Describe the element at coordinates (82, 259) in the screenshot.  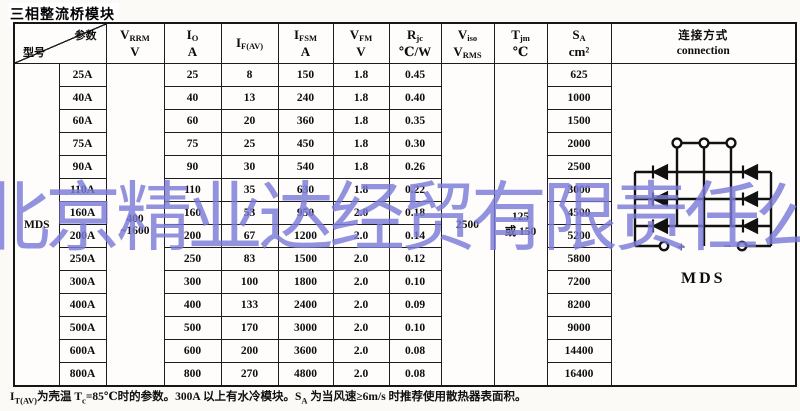
I see `rating-cell: 250A` at that location.